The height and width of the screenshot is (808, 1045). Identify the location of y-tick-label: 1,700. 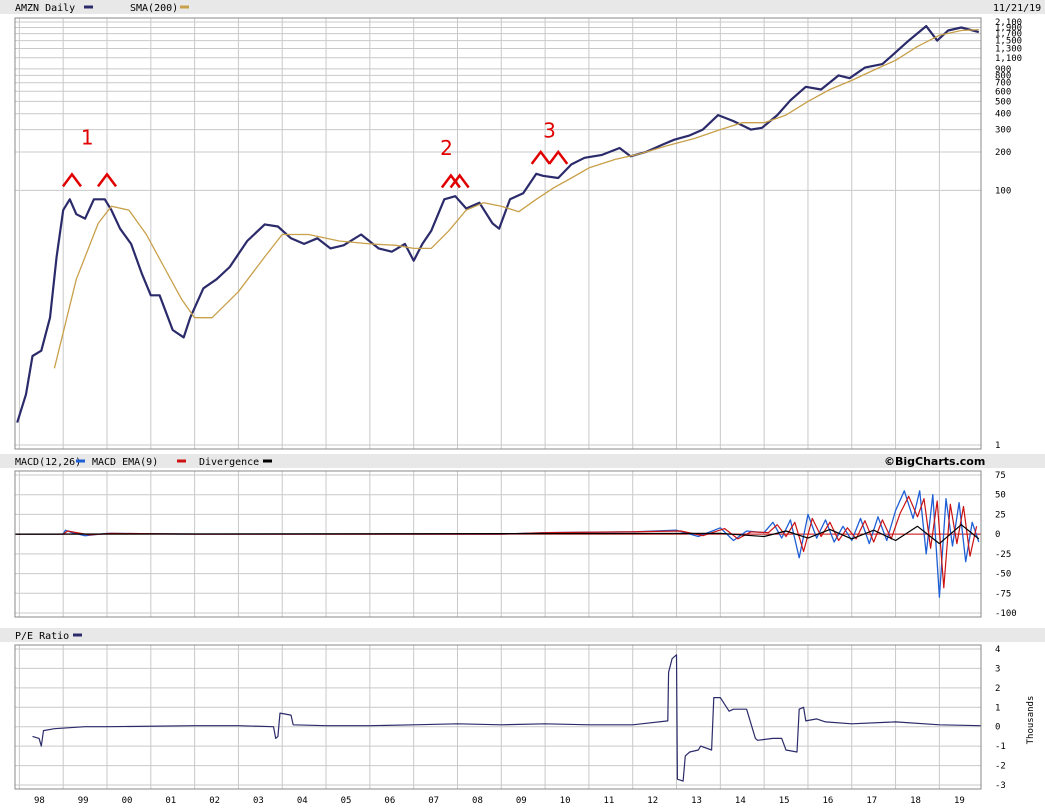
(1008, 35).